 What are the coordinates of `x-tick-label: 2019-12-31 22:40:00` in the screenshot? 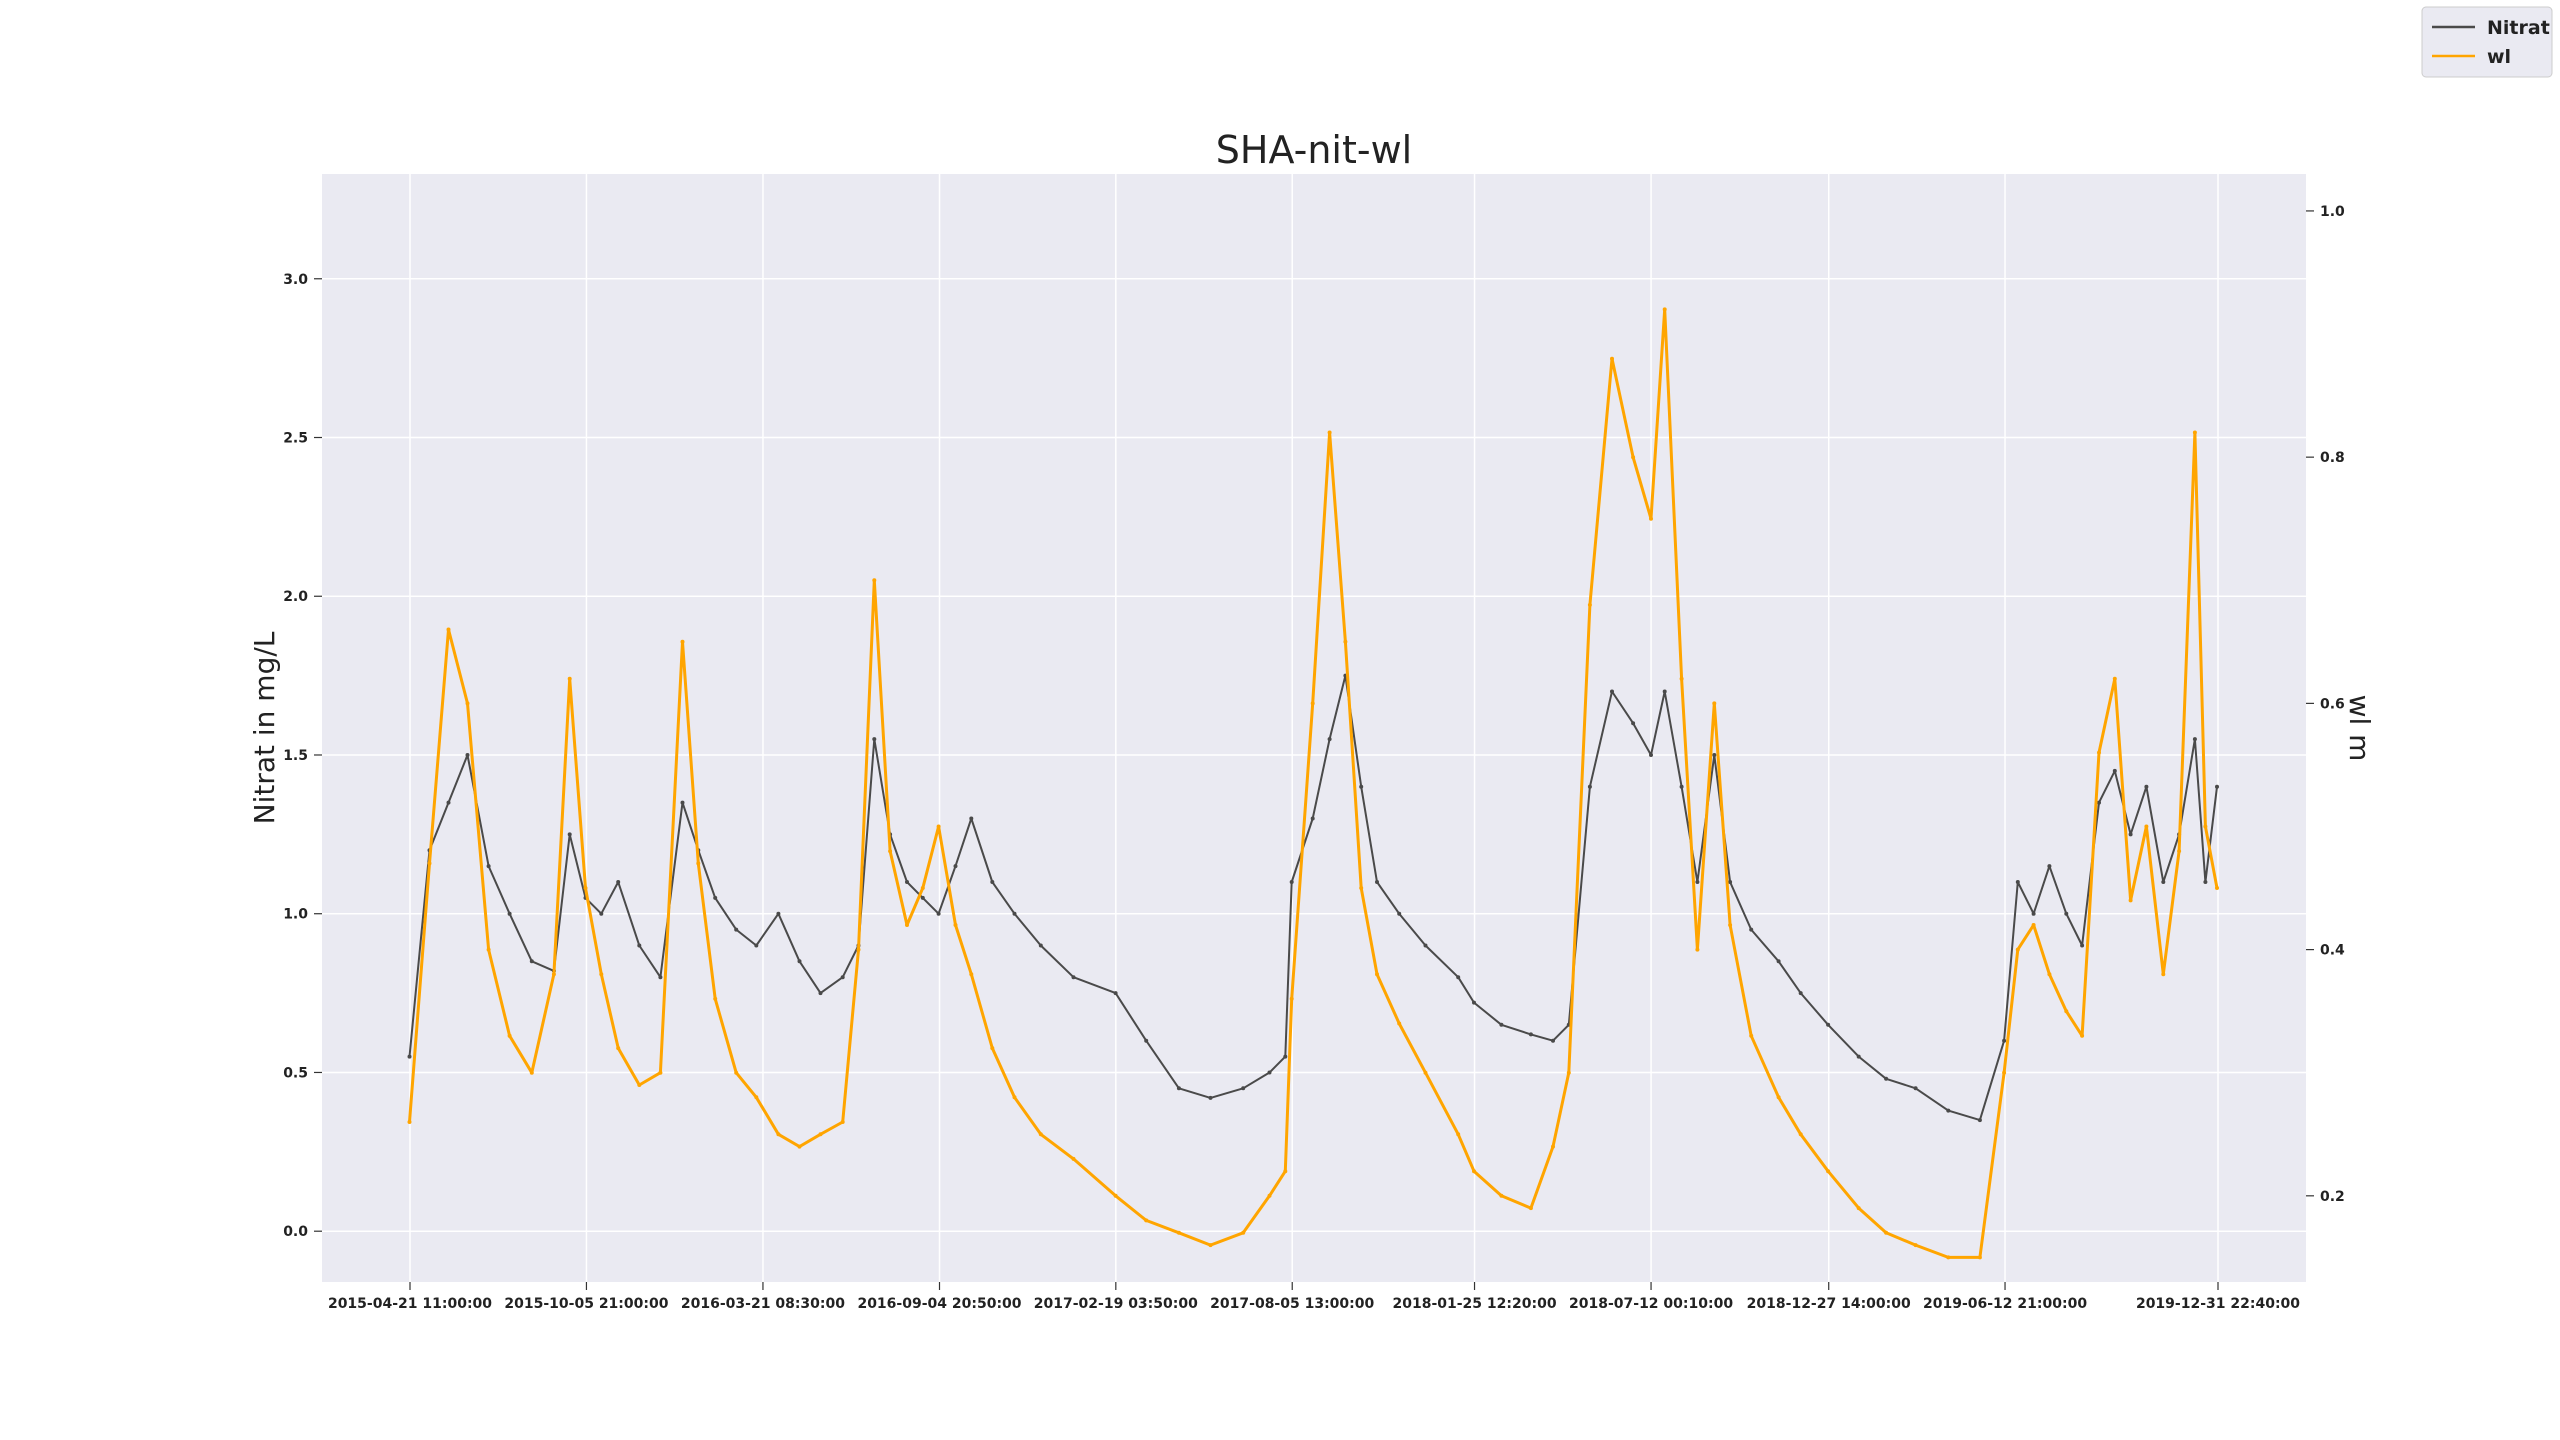 It's located at (2218, 1304).